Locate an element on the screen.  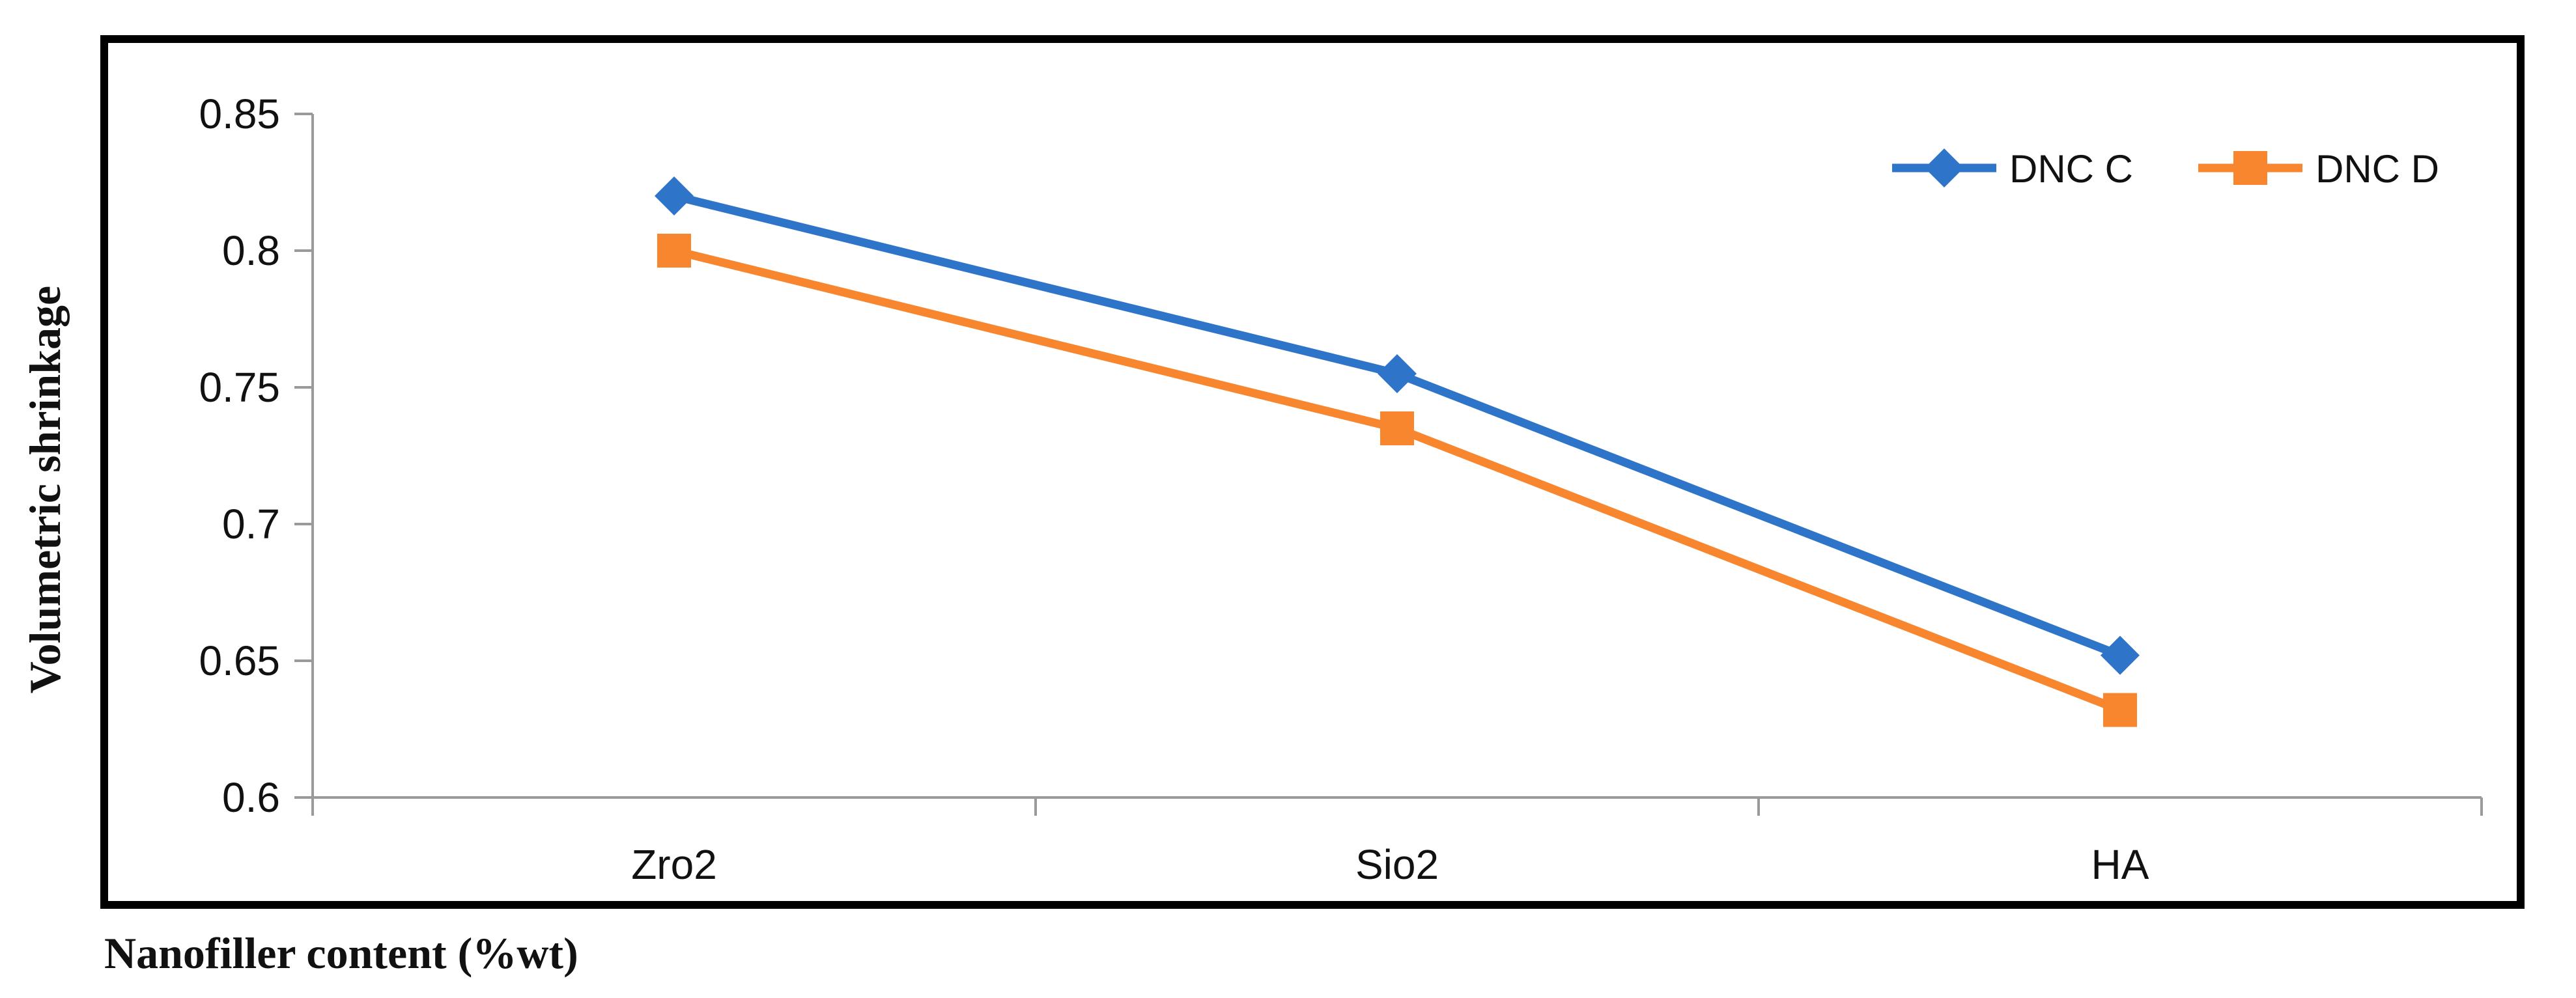
x-tick-label: HA is located at coordinates (2120, 864).